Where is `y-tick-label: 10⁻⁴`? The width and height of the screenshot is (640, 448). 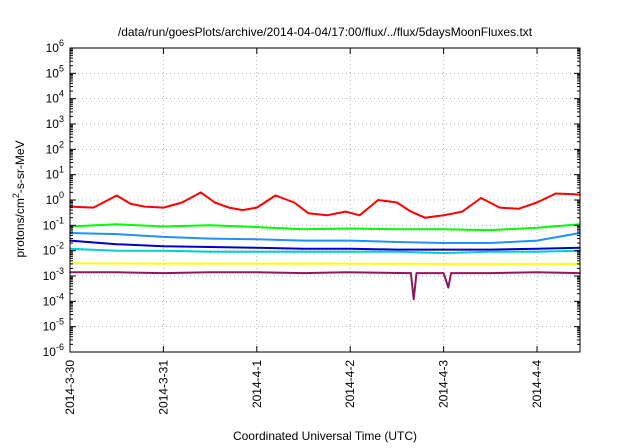 y-tick-label: 10⁻⁴ is located at coordinates (53, 299).